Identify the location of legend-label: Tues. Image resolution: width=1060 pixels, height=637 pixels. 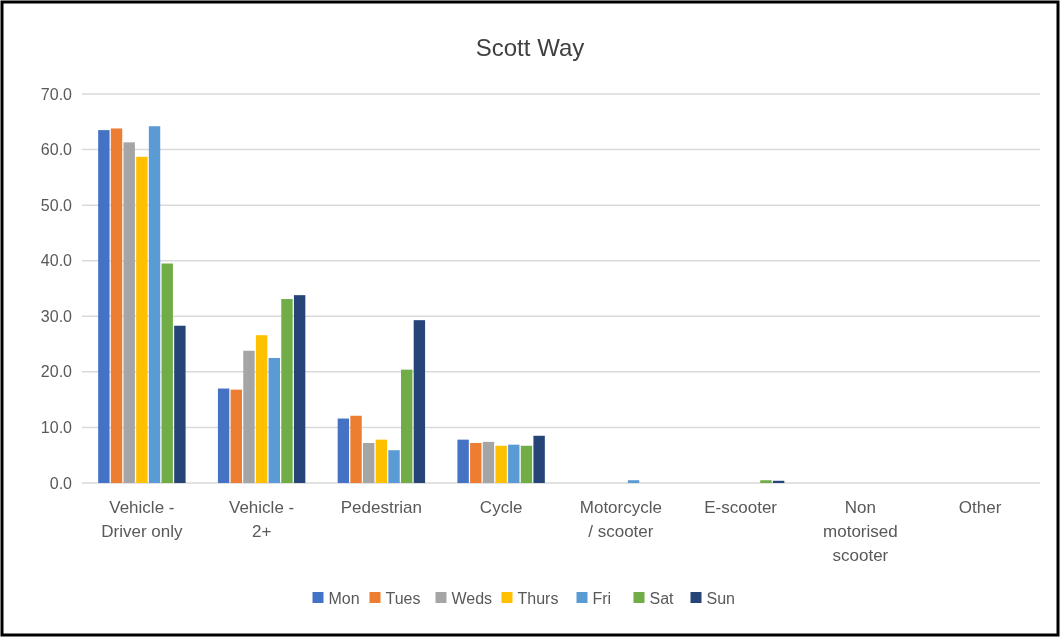
(403, 598).